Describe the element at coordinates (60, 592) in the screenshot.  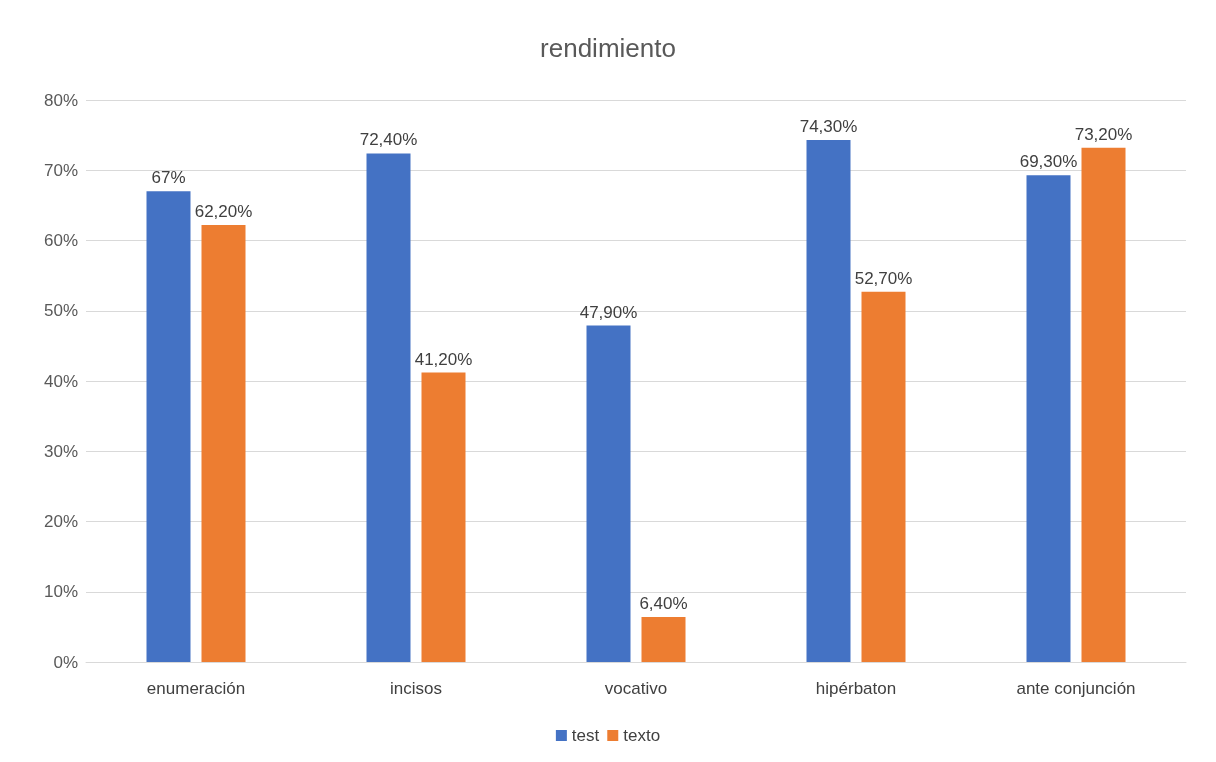
I see `y-tick-label: 10%` at that location.